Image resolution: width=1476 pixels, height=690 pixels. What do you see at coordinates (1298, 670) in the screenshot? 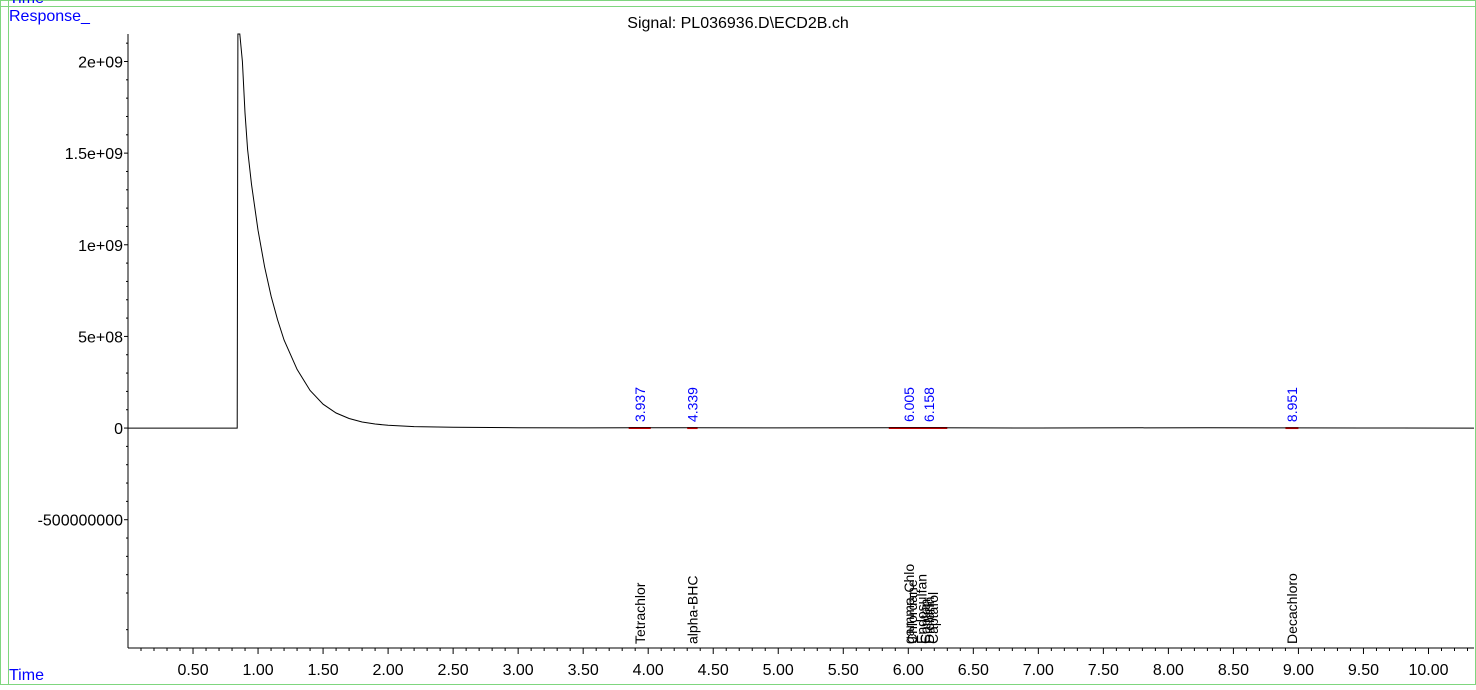
I see `x-tick-label: 9.00` at bounding box center [1298, 670].